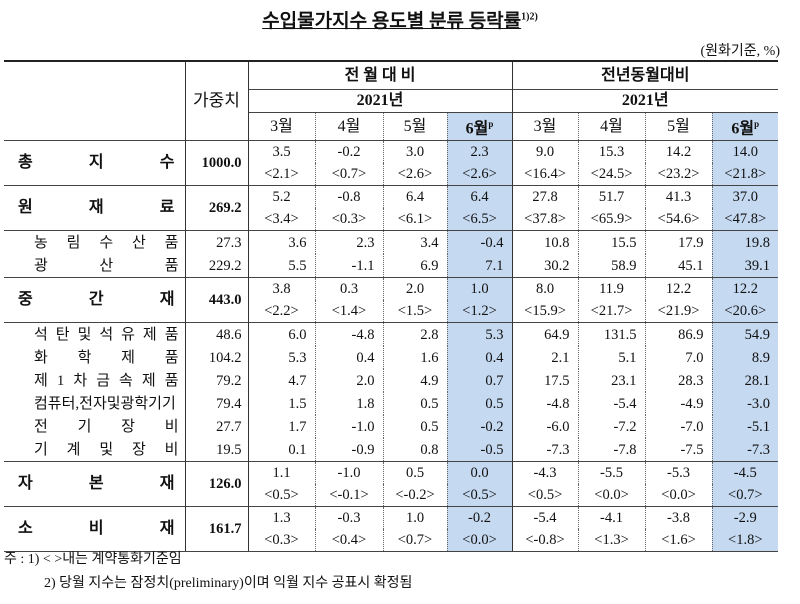  What do you see at coordinates (106, 357) in the screenshot?
I see `row-label: 화 학 제 품` at bounding box center [106, 357].